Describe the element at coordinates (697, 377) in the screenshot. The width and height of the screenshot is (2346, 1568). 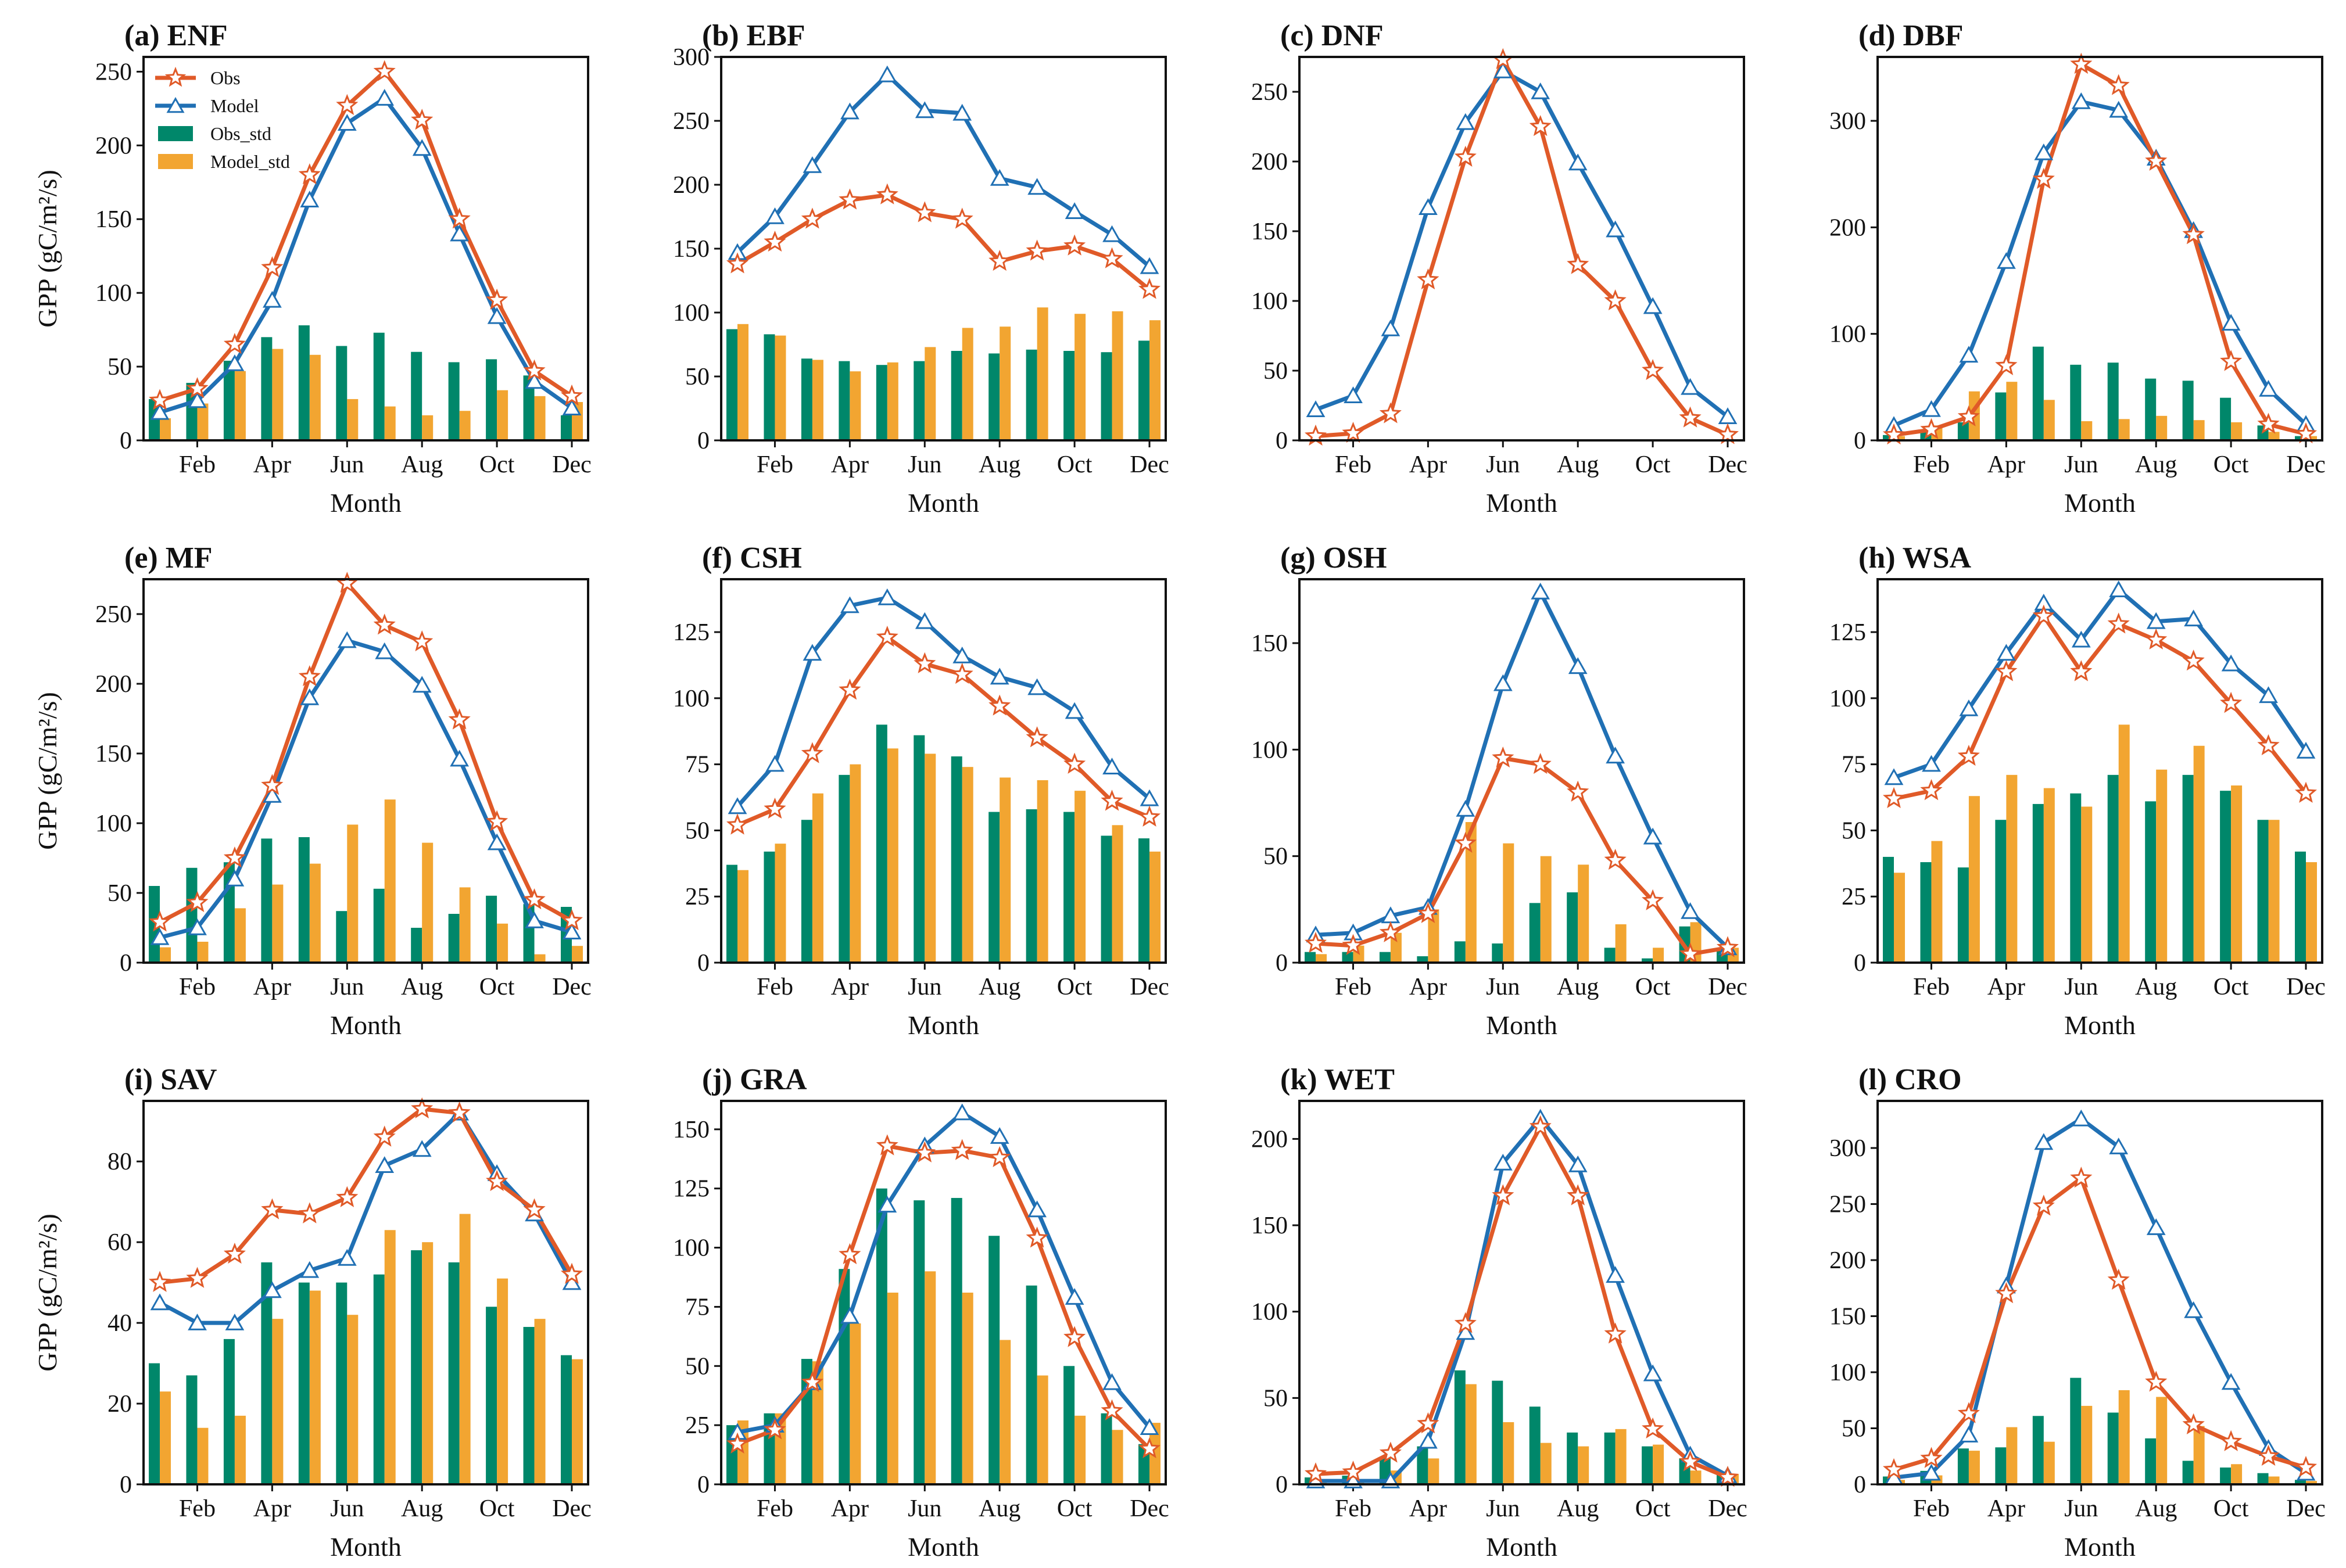
I see `y-tick-label: 50` at that location.